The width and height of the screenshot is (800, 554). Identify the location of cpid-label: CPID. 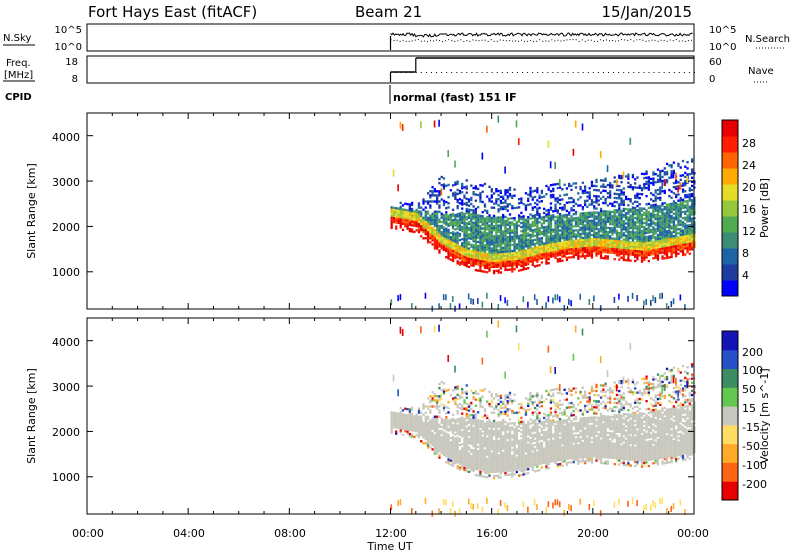
(18, 97).